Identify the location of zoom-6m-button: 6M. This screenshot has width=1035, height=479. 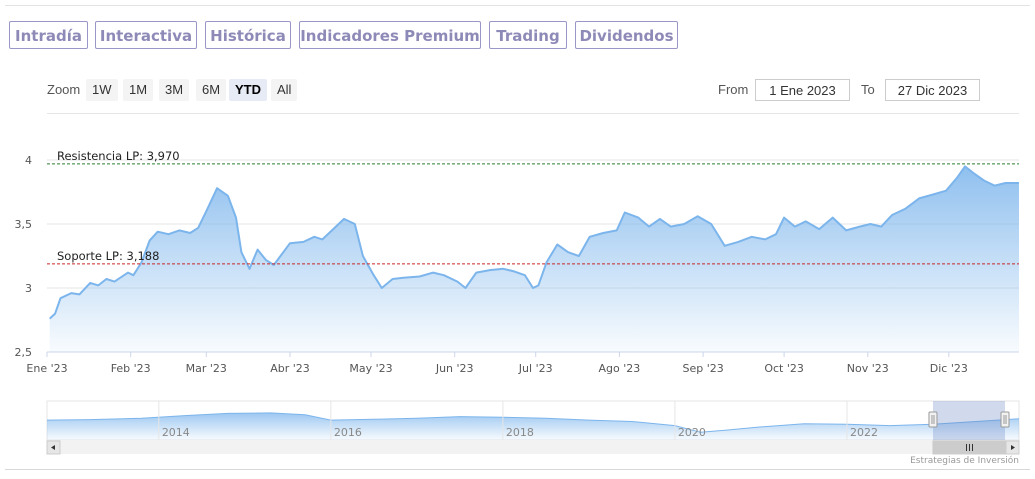
(211, 90).